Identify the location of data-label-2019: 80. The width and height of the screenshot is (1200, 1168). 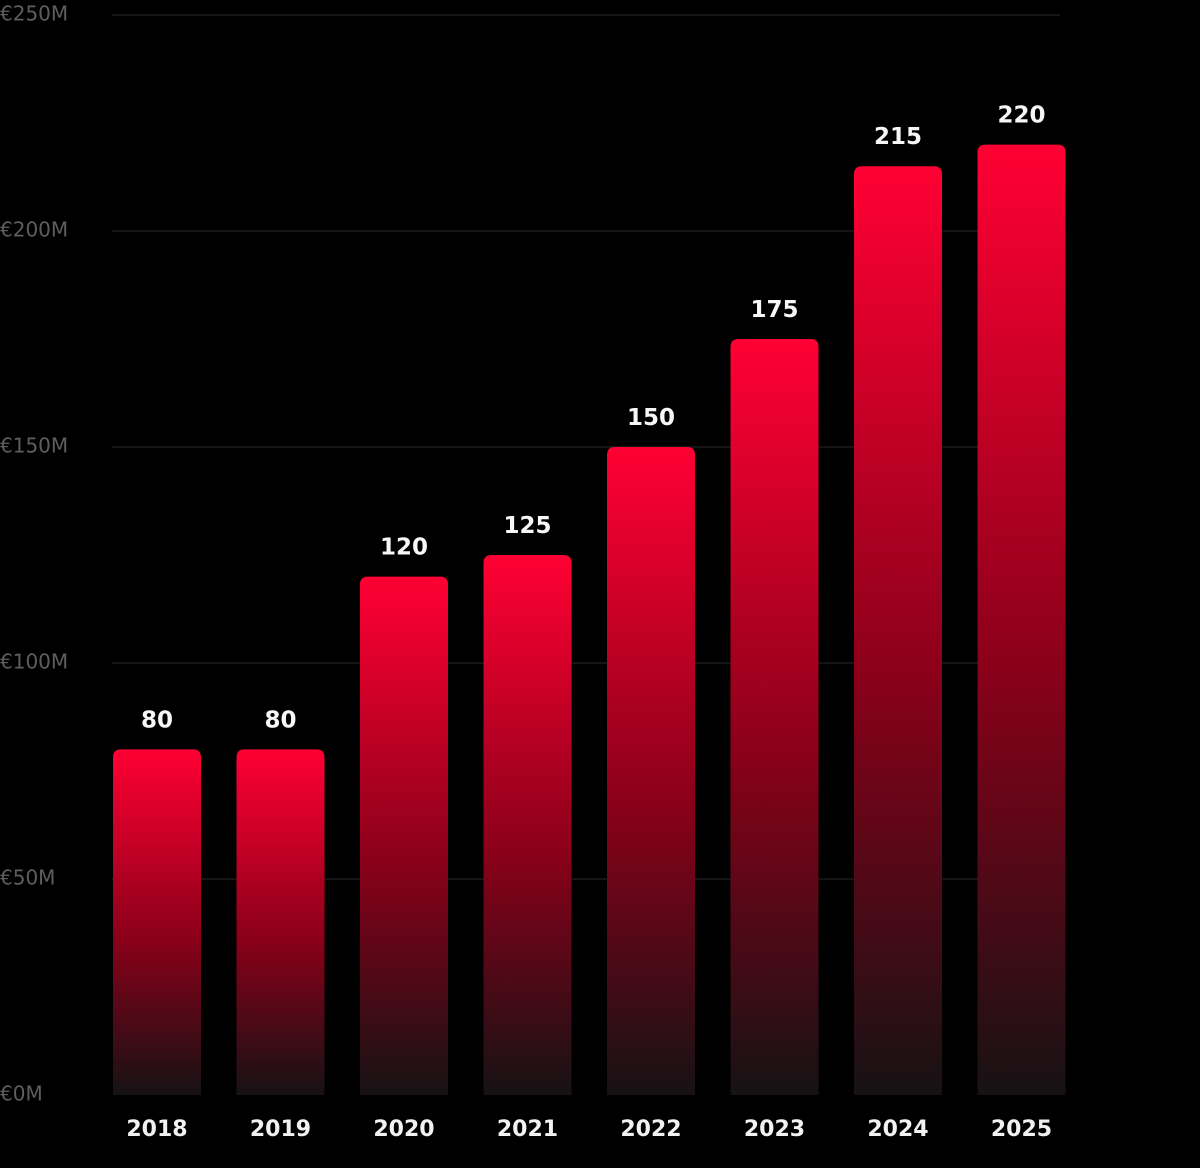
(280, 720).